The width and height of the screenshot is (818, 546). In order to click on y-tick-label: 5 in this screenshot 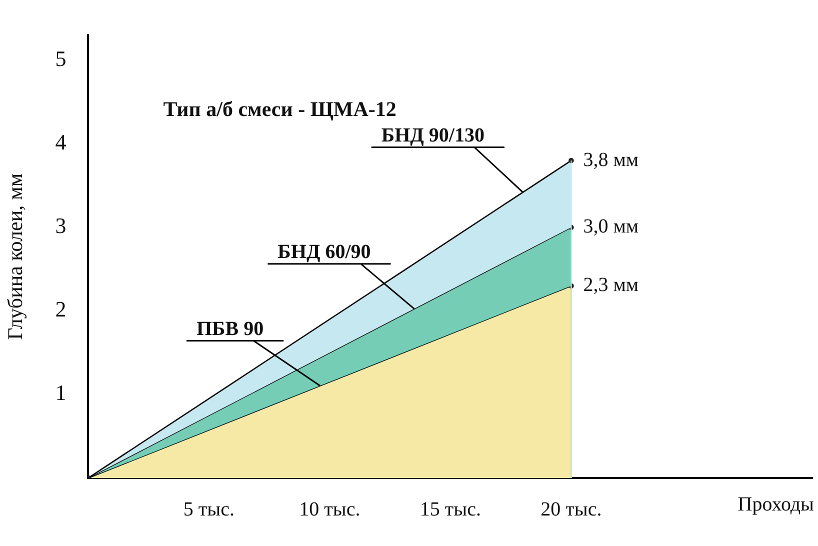, I will do `click(60, 59)`.